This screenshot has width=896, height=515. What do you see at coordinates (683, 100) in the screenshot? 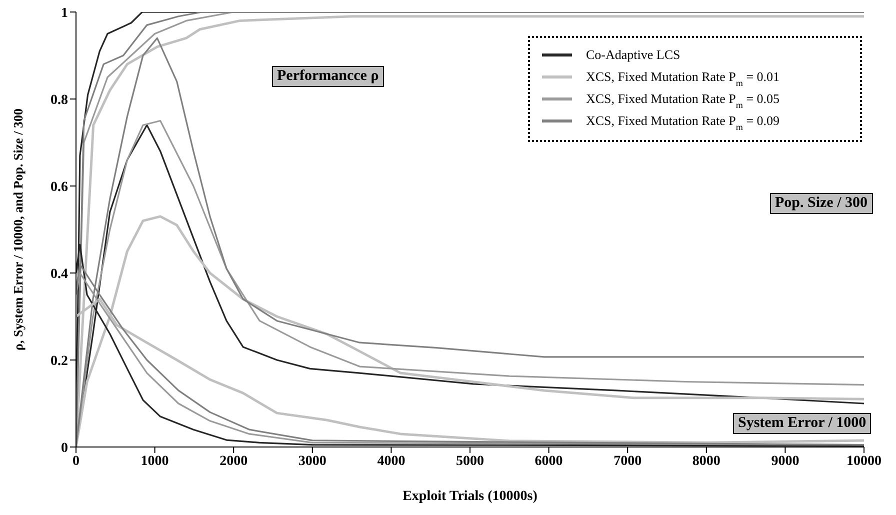
I see `legend-label: XCS, Fixed Mutation Rate P$_{m}$ = 0.05` at bounding box center [683, 100].